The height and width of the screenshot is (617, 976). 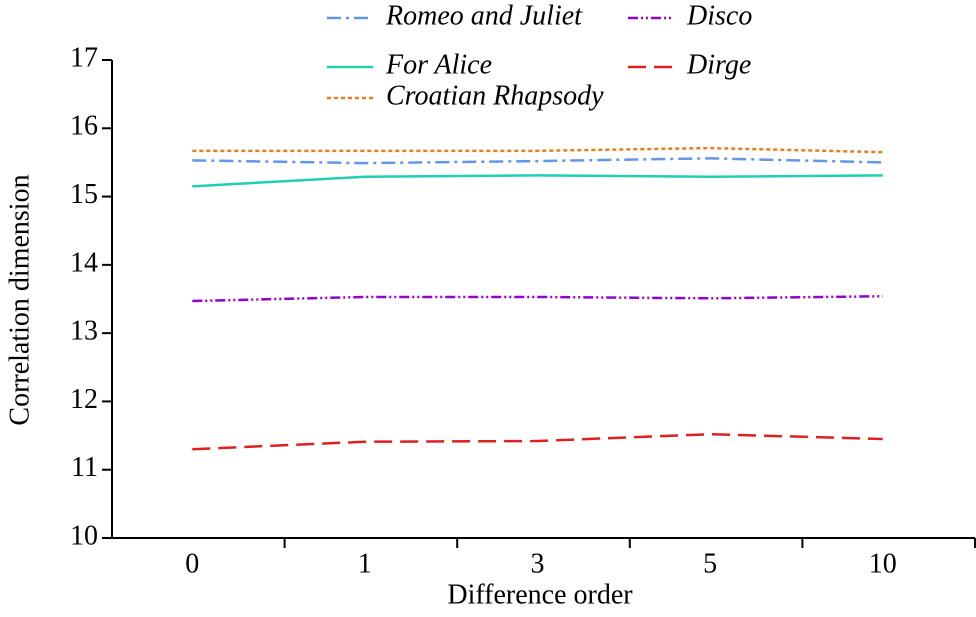 What do you see at coordinates (84, 331) in the screenshot?
I see `y-tick-label: 13` at bounding box center [84, 331].